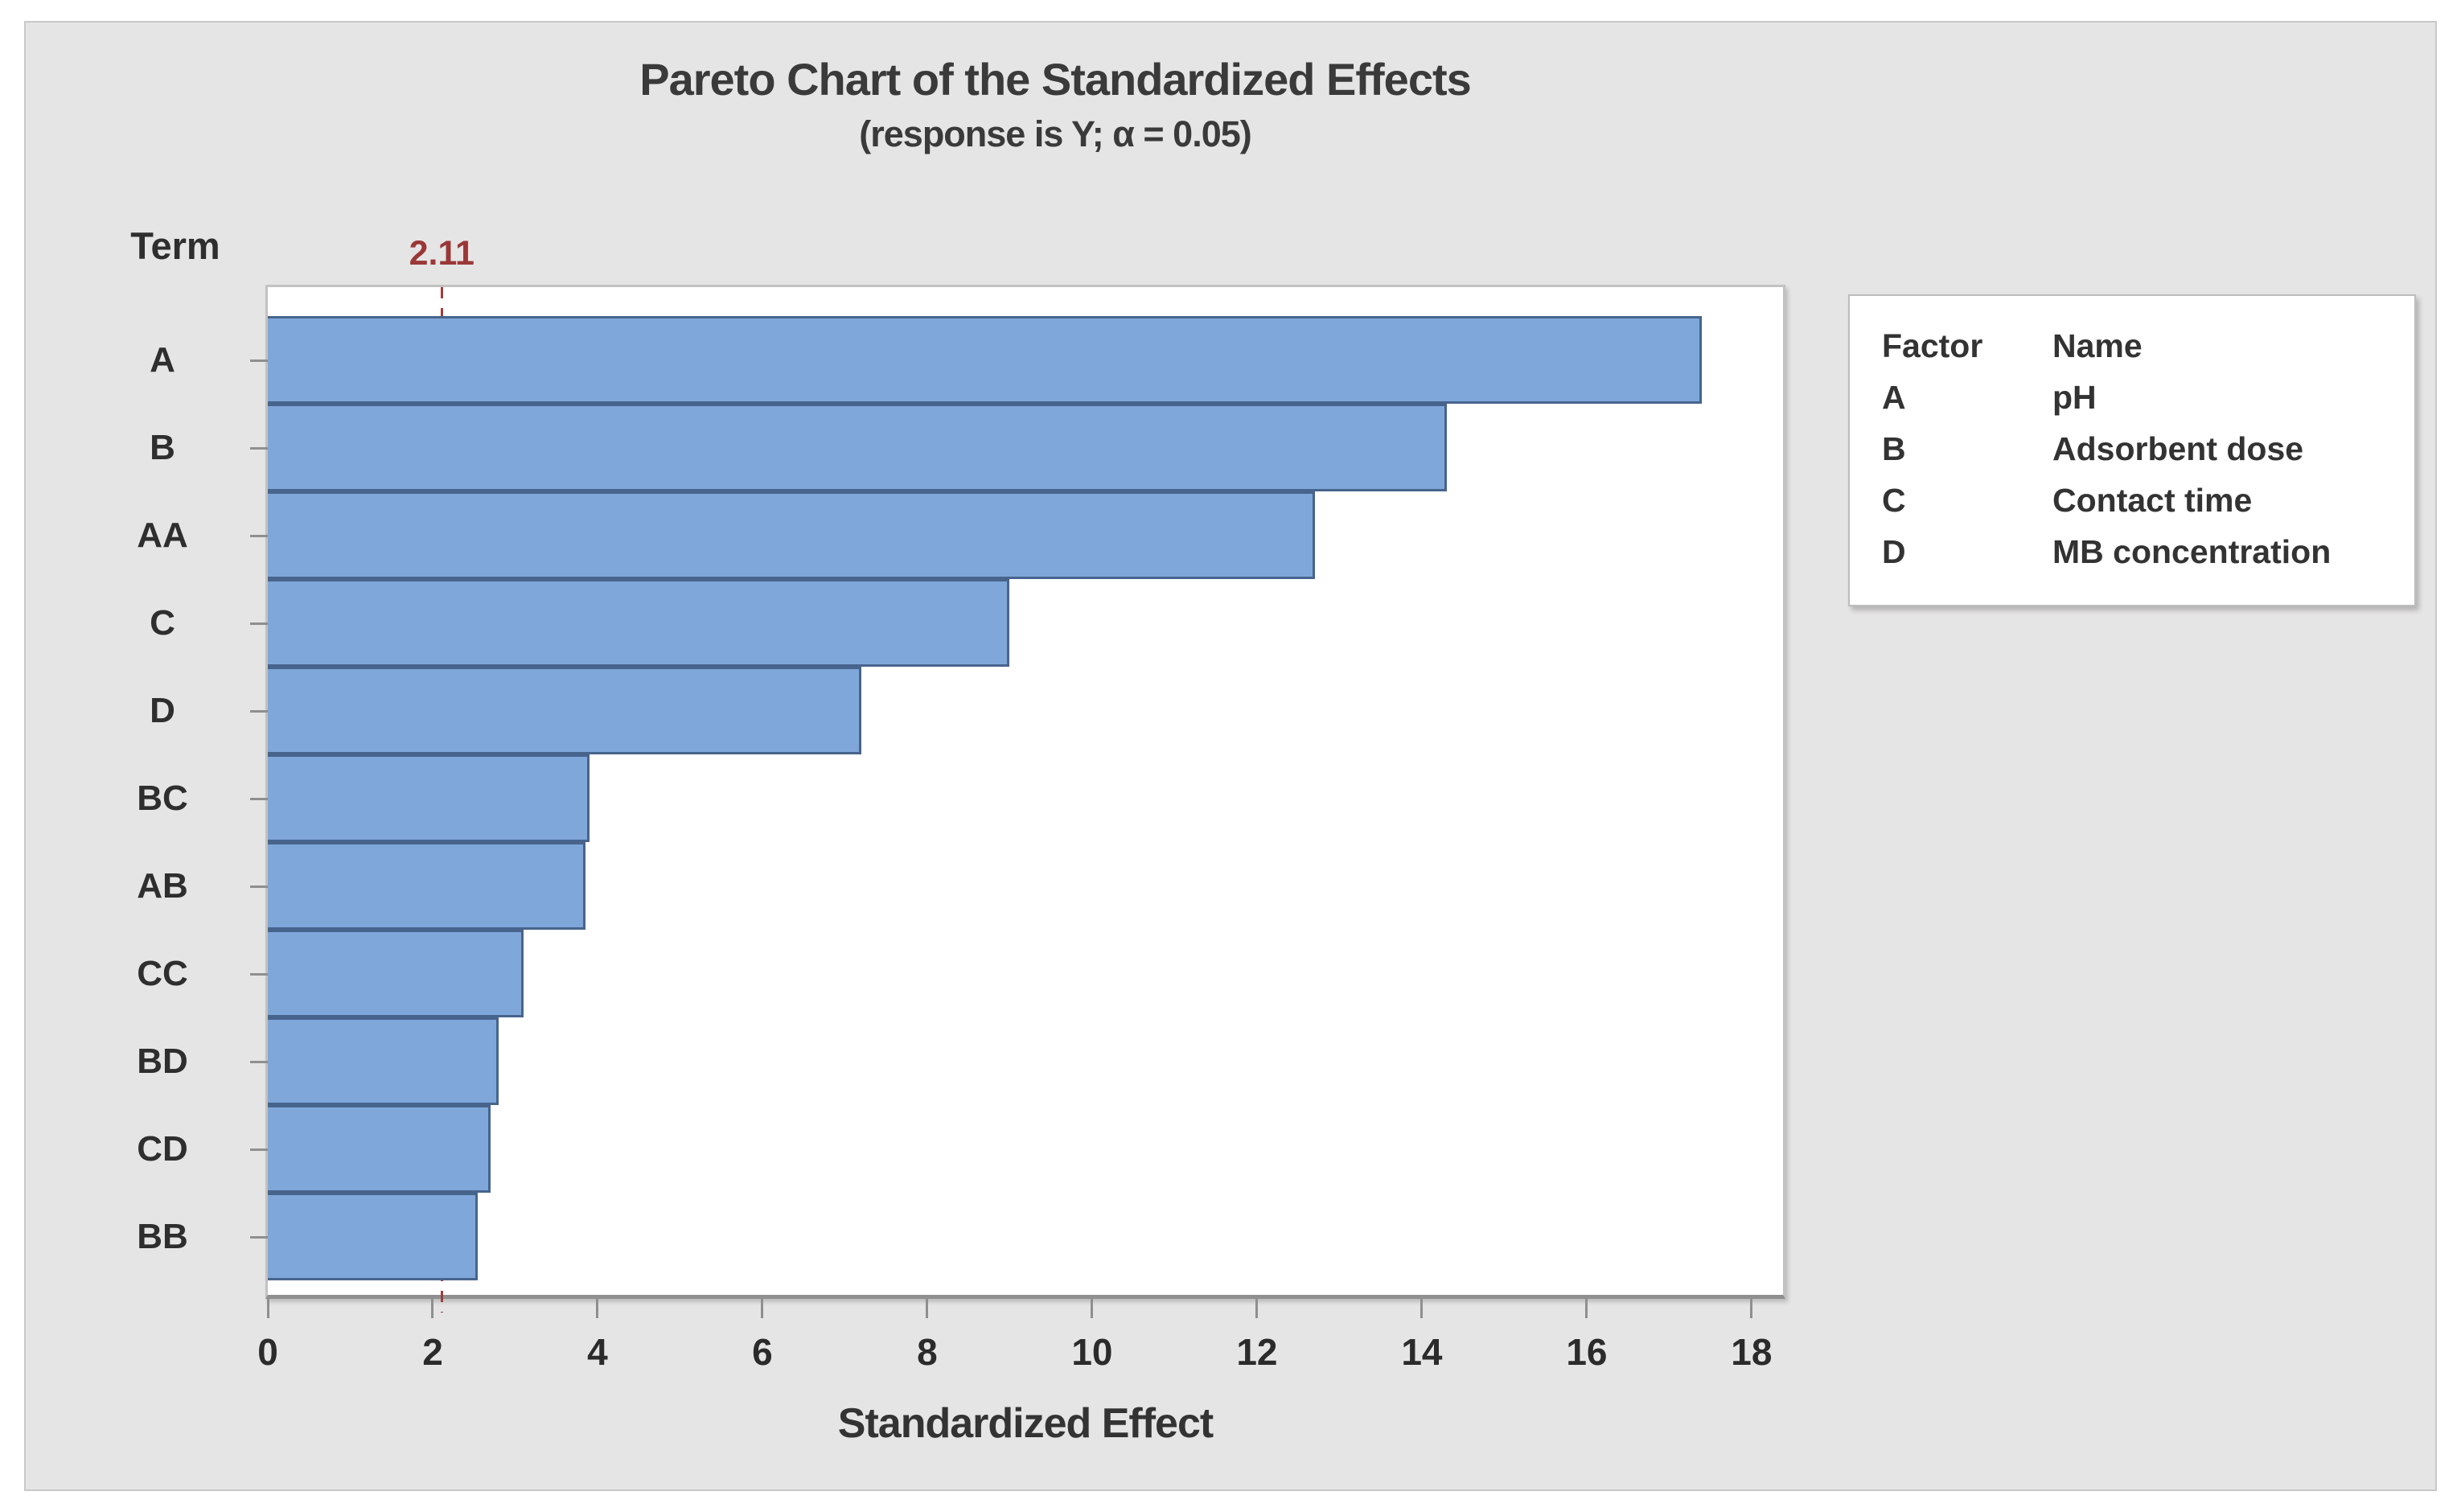 Image resolution: width=2461 pixels, height=1512 pixels. Describe the element at coordinates (432, 1352) in the screenshot. I see `x-tick-label-2: 2` at that location.